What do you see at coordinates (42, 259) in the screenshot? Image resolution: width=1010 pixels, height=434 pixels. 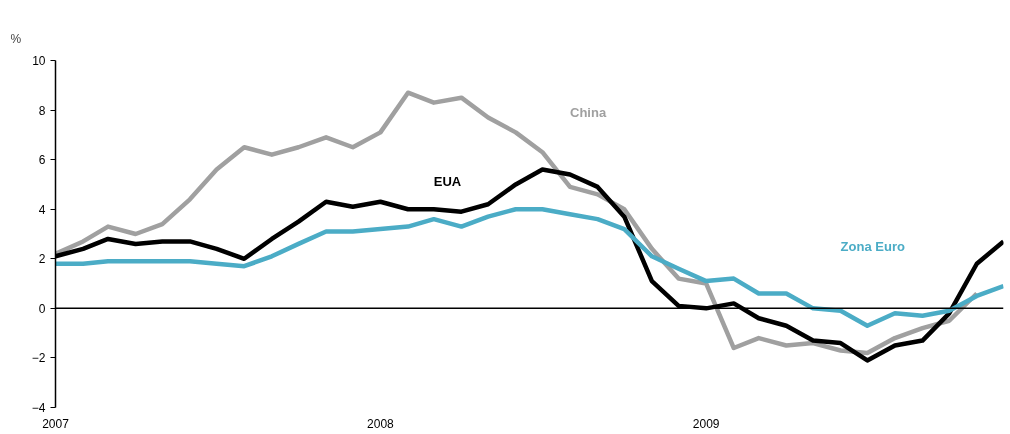 I see `y-tick-label: 2` at bounding box center [42, 259].